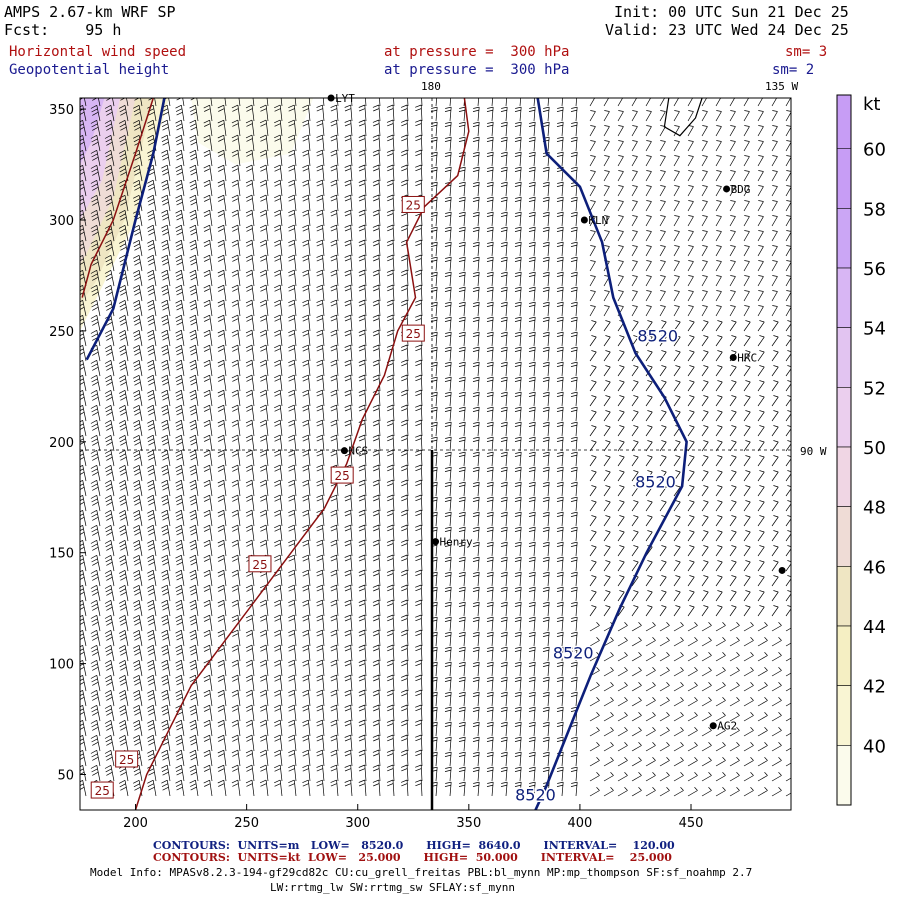 Image resolution: width=900 pixels, height=900 pixels. What do you see at coordinates (65, 776) in the screenshot?
I see `y-tick-label-0: 50` at bounding box center [65, 776].